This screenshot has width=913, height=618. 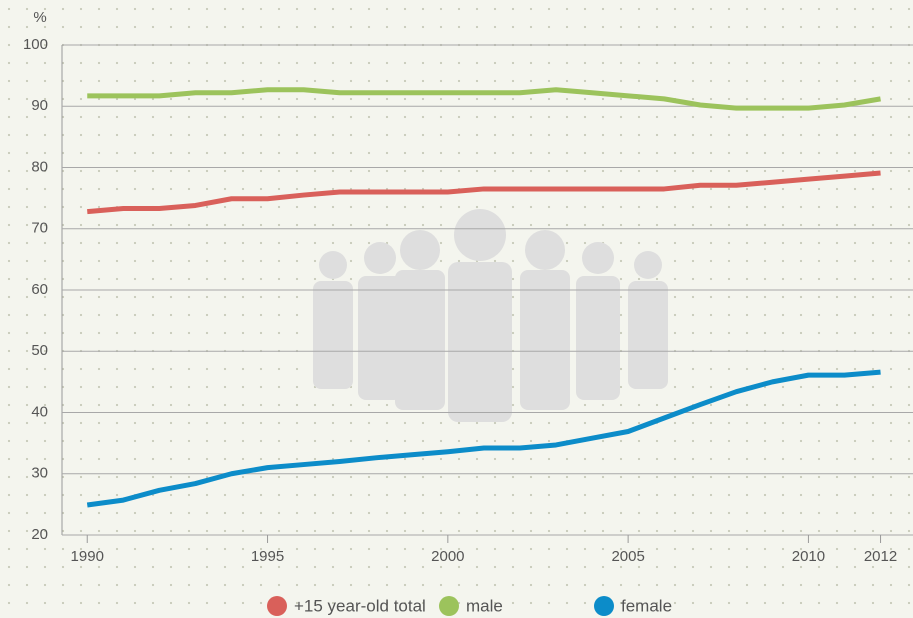 I want to click on x-tick-label: 2012, so click(x=880, y=556).